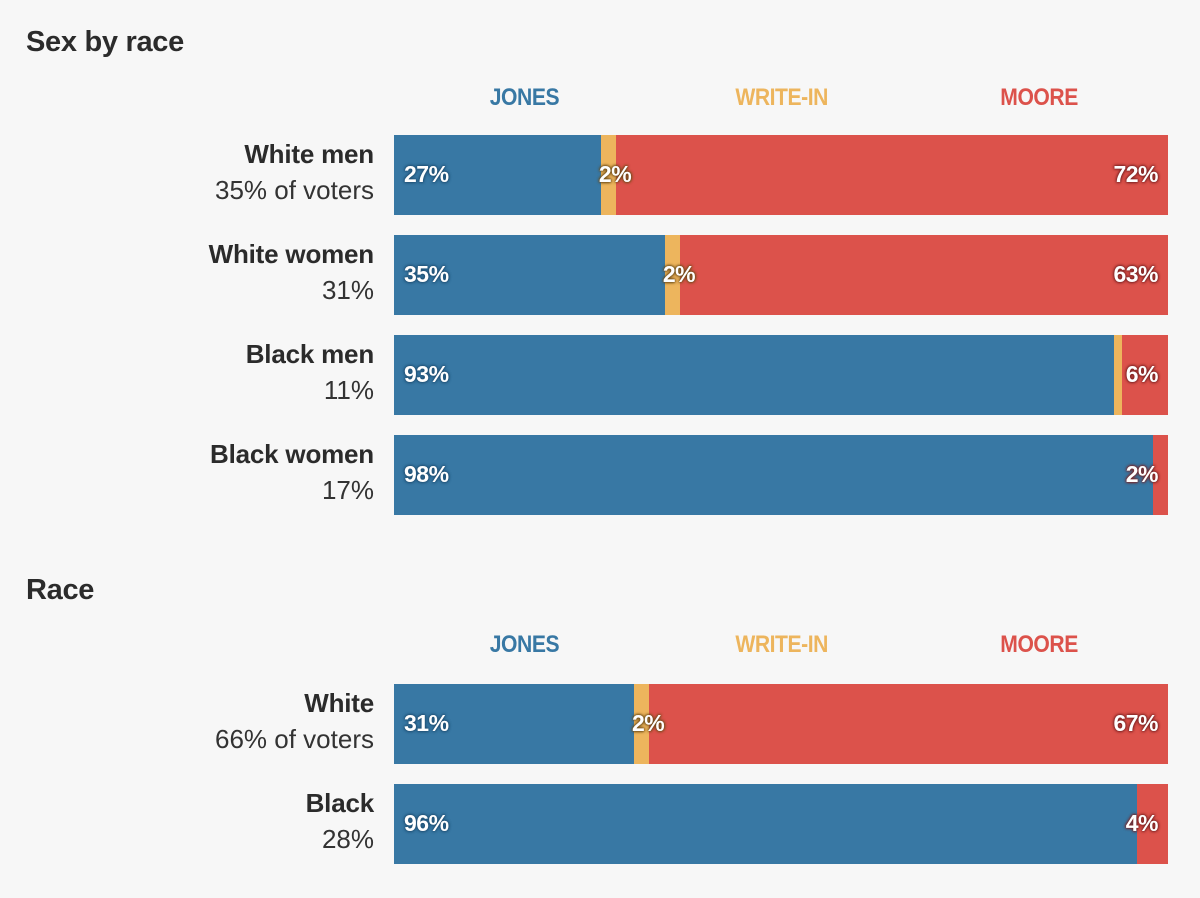 This screenshot has height=898, width=1200. Describe the element at coordinates (347, 490) in the screenshot. I see `category-share: 17%` at that location.